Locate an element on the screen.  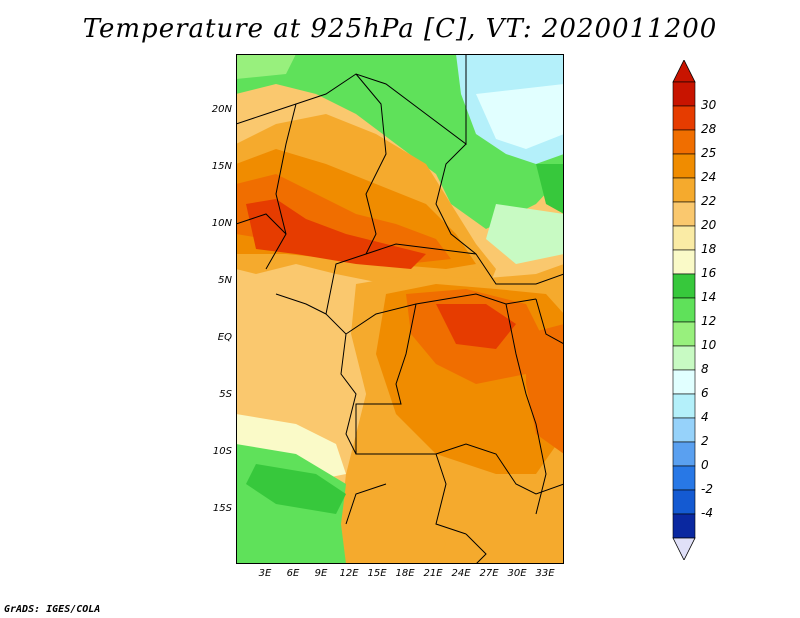
colorbar-label: 28 is located at coordinates (709, 129).